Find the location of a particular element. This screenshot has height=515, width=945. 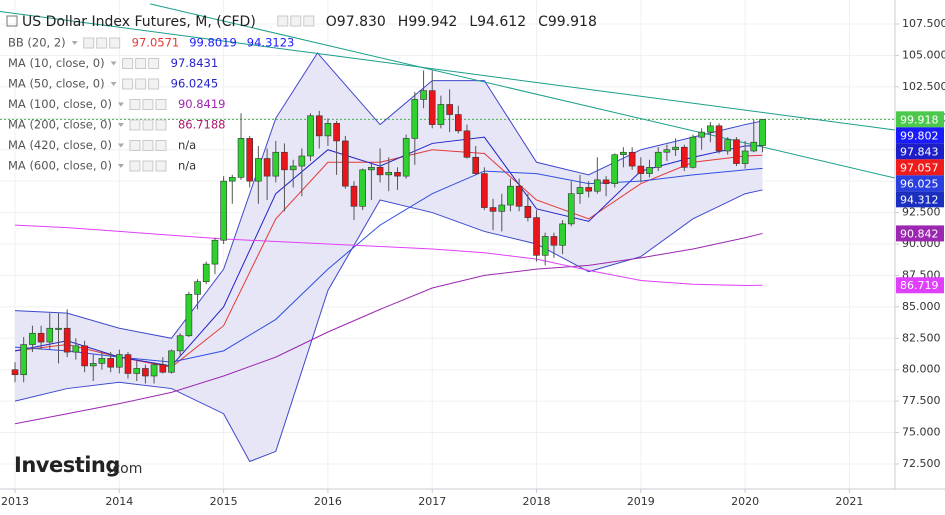

x-tick-label: 2020 is located at coordinates (745, 501).